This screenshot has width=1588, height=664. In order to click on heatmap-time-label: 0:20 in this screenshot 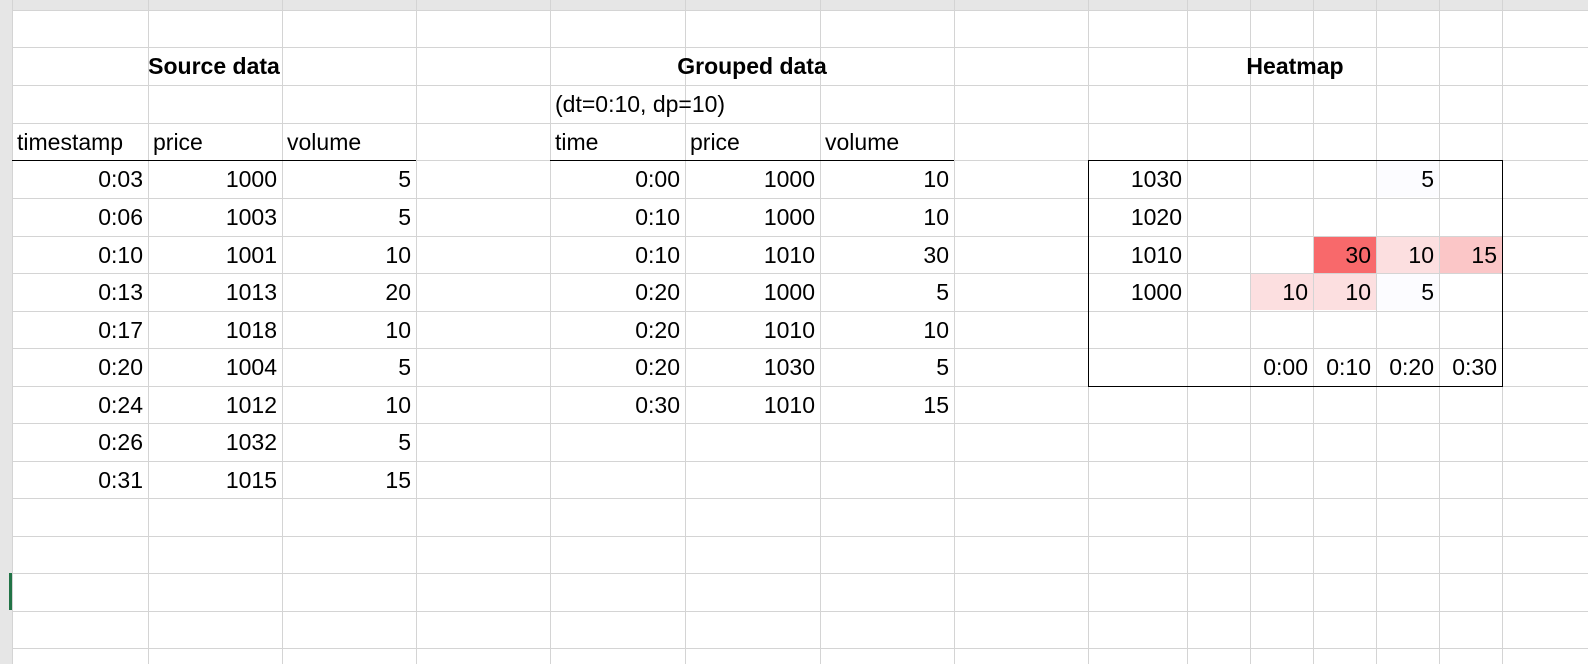, I will do `click(1411, 367)`.